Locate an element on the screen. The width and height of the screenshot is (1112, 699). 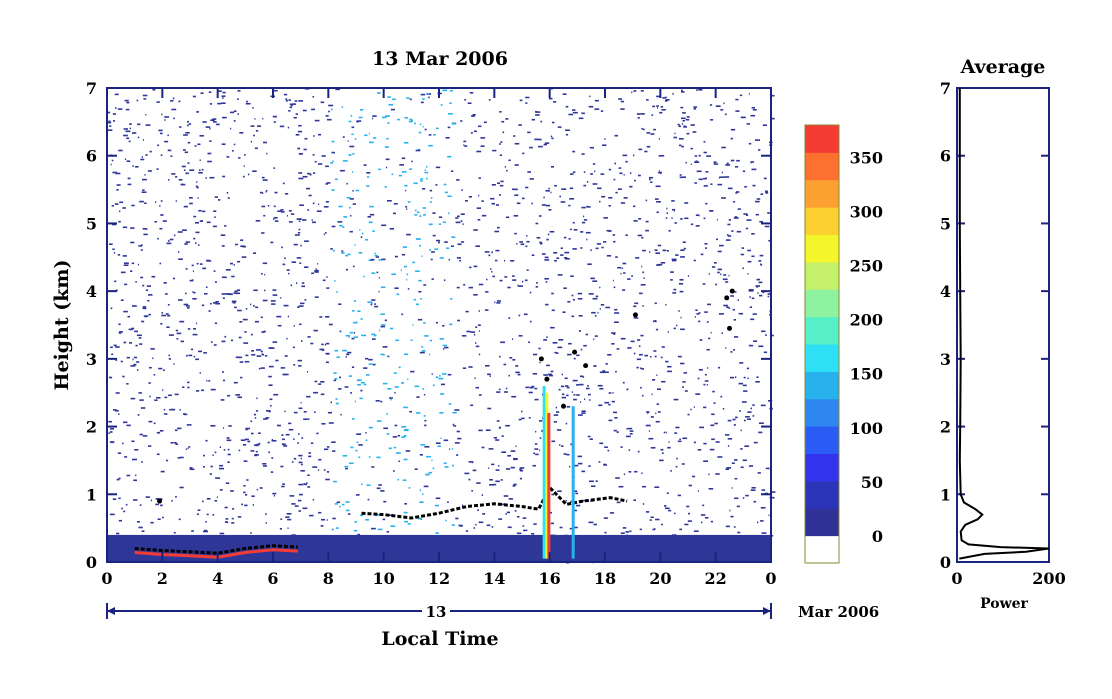
average-plot-frame is located at coordinates (1003, 325).